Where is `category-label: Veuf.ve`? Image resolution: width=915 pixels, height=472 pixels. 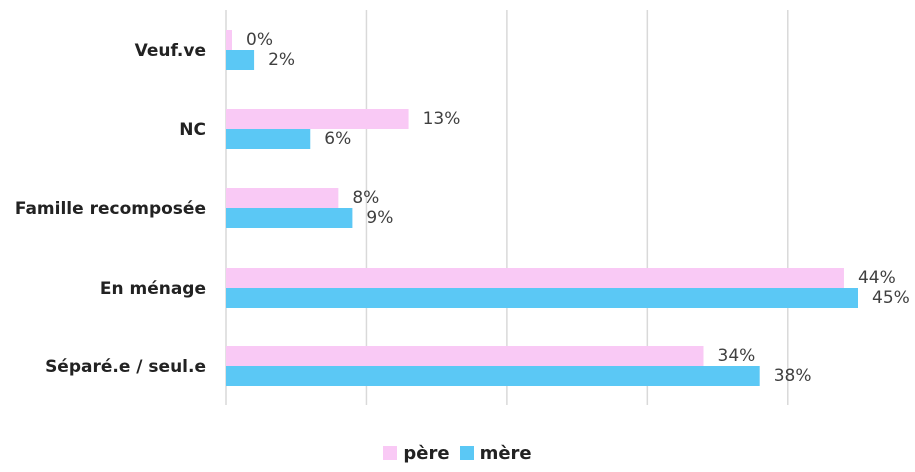 category-label: Veuf.ve is located at coordinates (170, 51).